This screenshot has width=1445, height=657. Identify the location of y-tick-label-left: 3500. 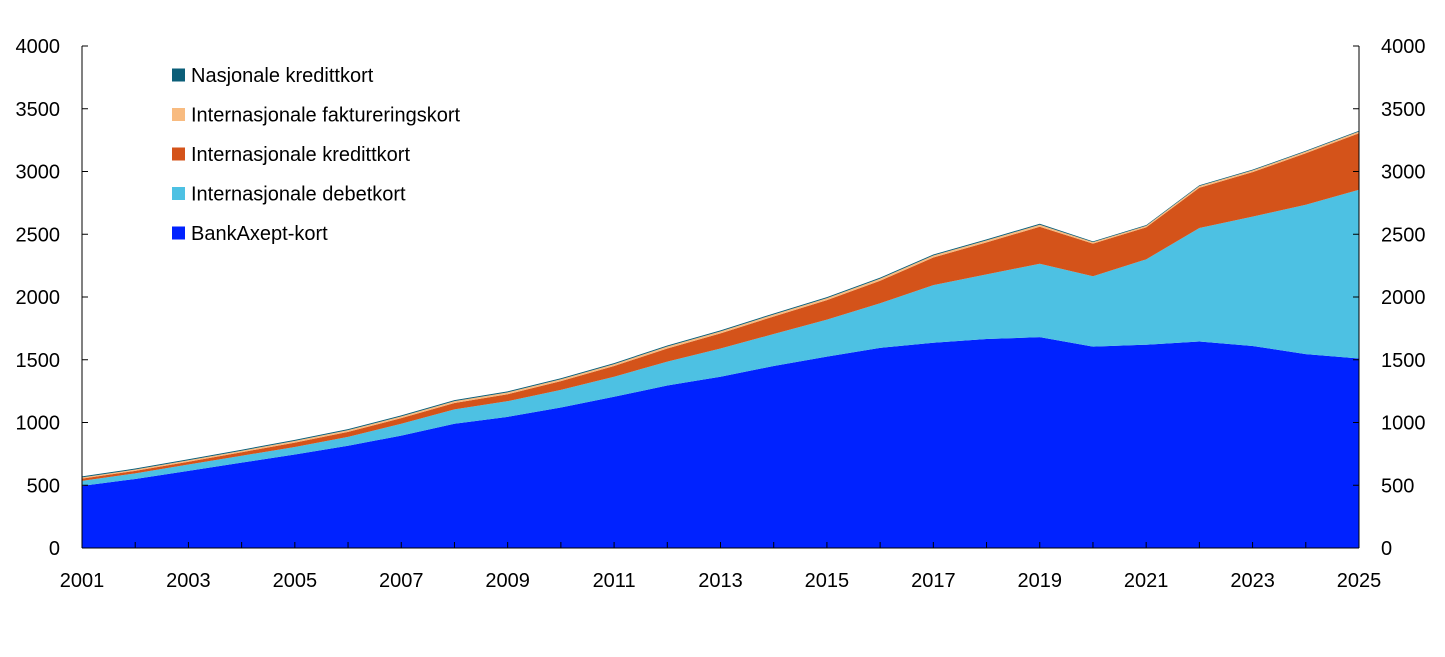
(38, 110).